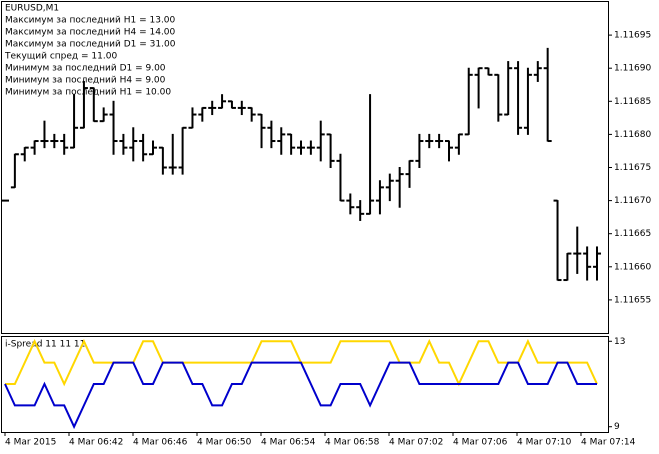 The height and width of the screenshot is (454, 659). What do you see at coordinates (90, 45) in the screenshot?
I see `info-line: Максимум за последний D1 = 31.00` at bounding box center [90, 45].